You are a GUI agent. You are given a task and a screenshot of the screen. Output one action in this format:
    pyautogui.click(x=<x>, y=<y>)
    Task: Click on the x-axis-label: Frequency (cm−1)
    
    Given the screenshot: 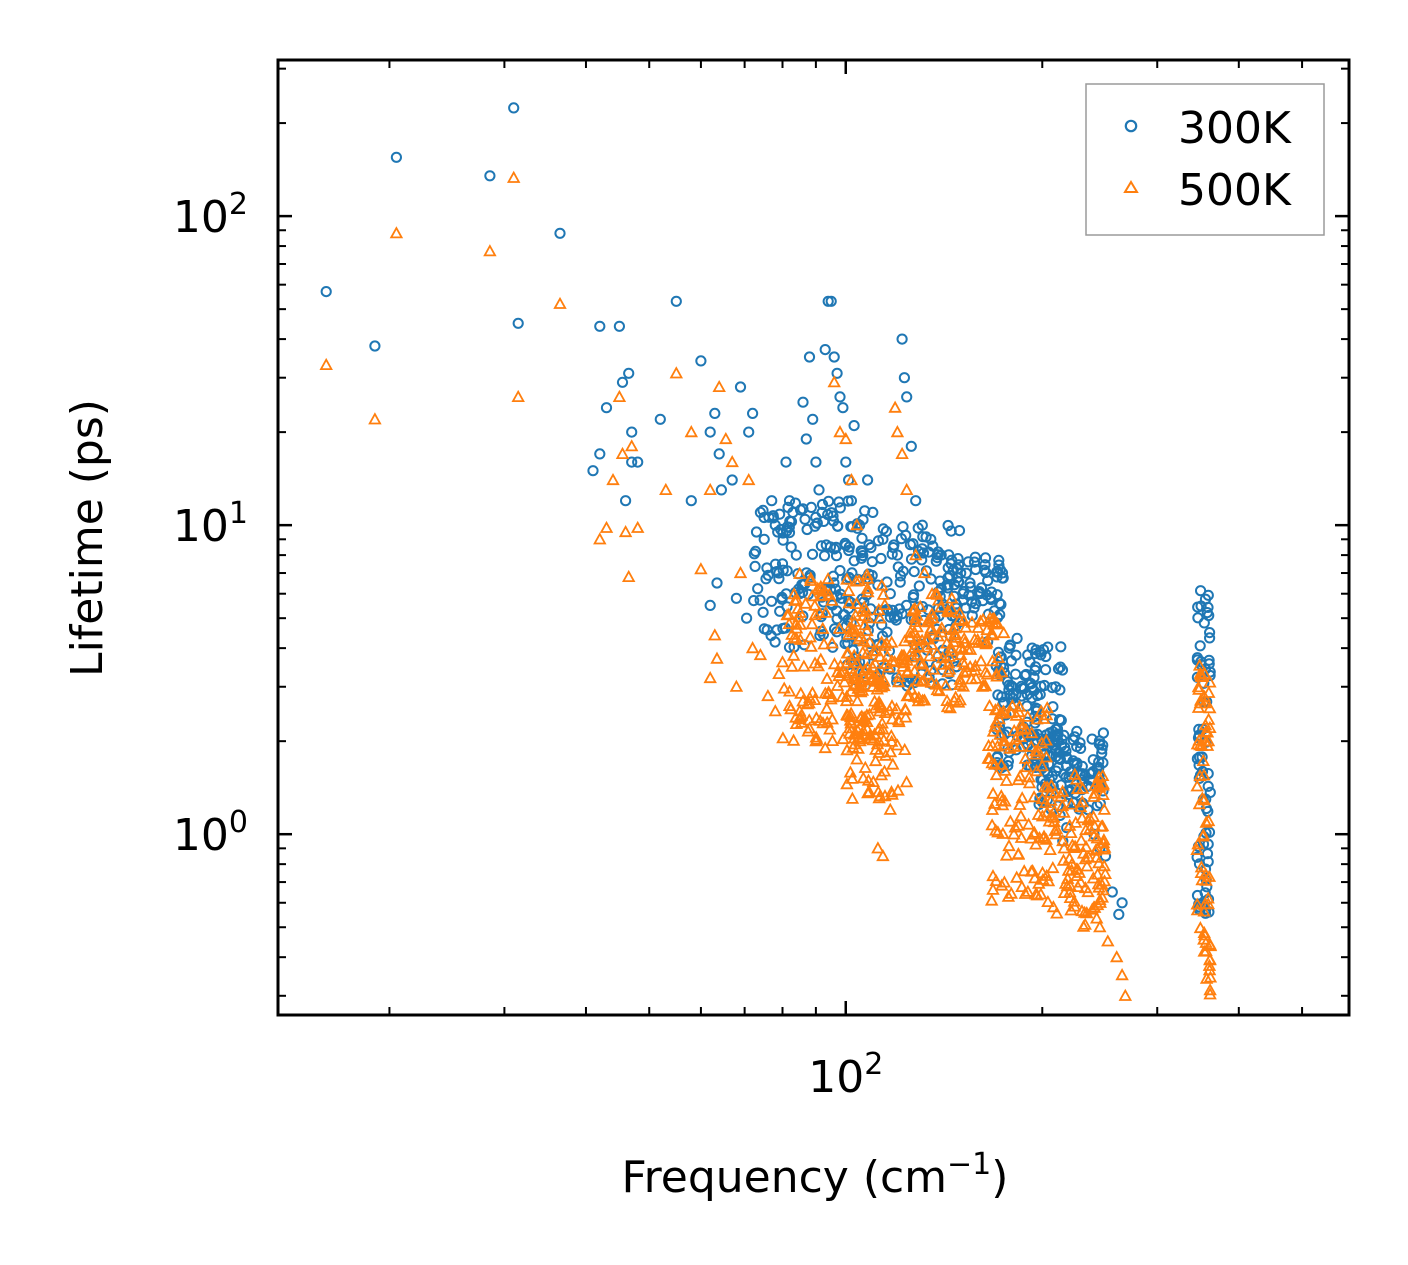 What is the action you would take?
    pyautogui.click(x=815, y=1175)
    